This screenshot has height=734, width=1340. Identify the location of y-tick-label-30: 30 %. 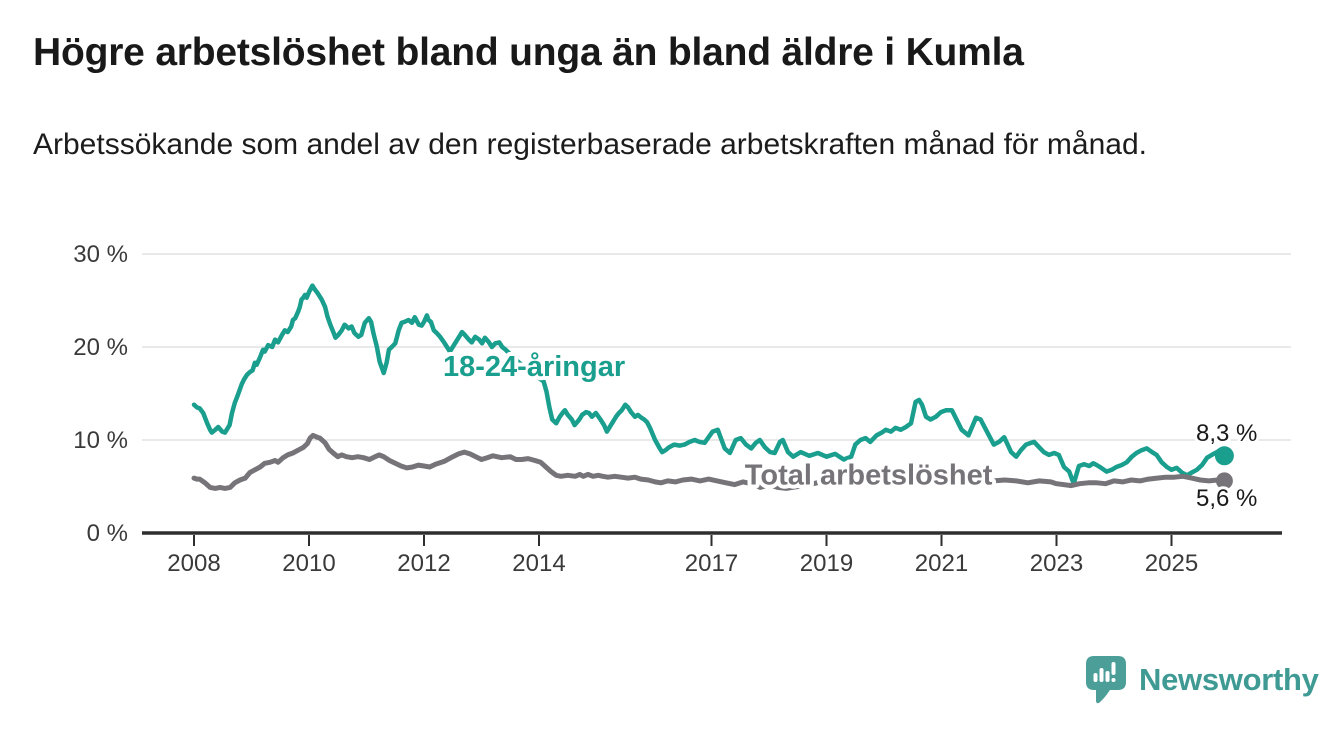
(100, 254).